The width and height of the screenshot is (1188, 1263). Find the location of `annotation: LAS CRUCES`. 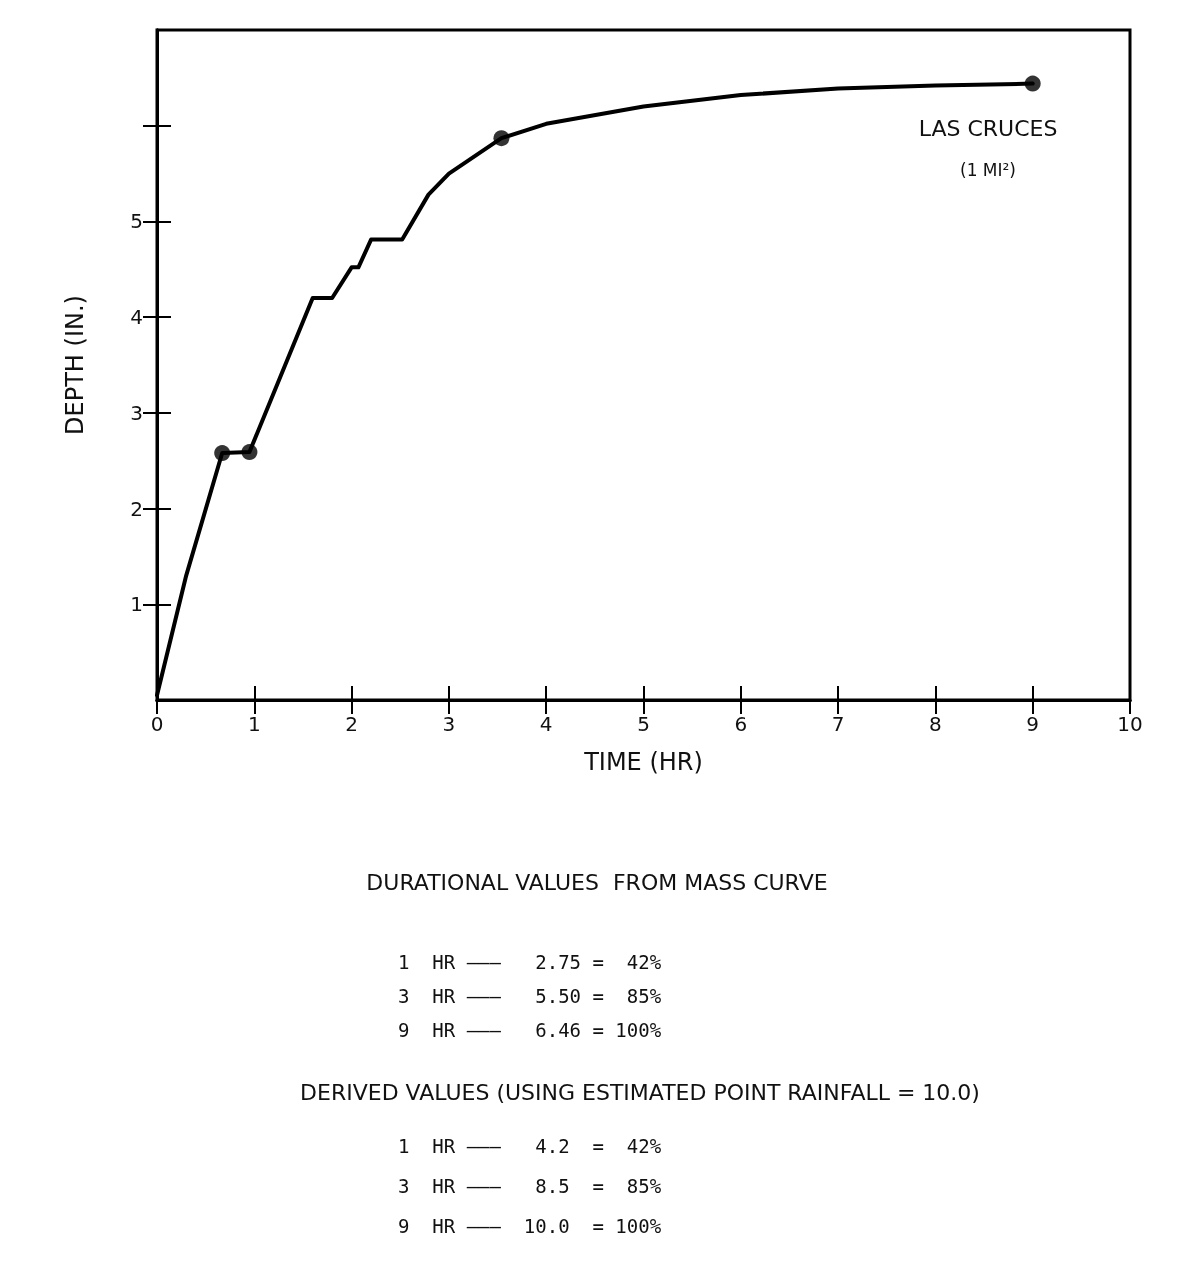

annotation: LAS CRUCES is located at coordinates (988, 128).